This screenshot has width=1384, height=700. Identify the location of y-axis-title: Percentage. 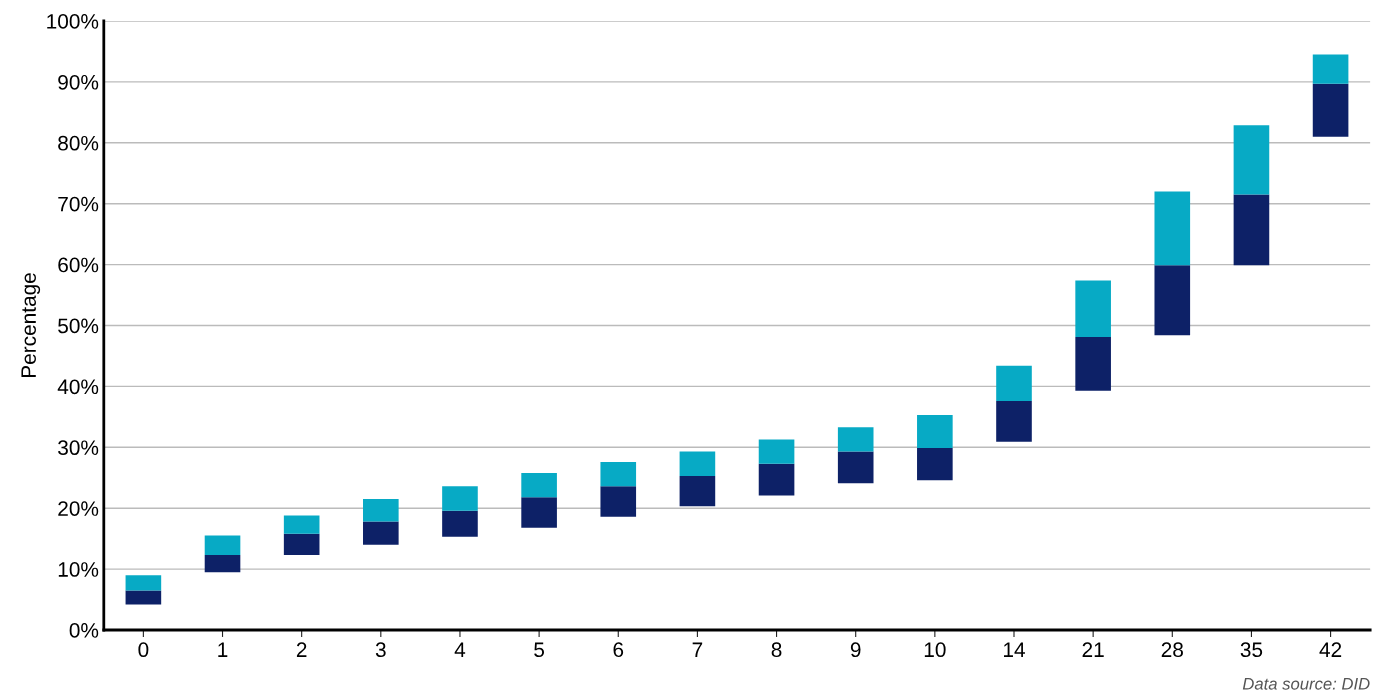
(31, 325).